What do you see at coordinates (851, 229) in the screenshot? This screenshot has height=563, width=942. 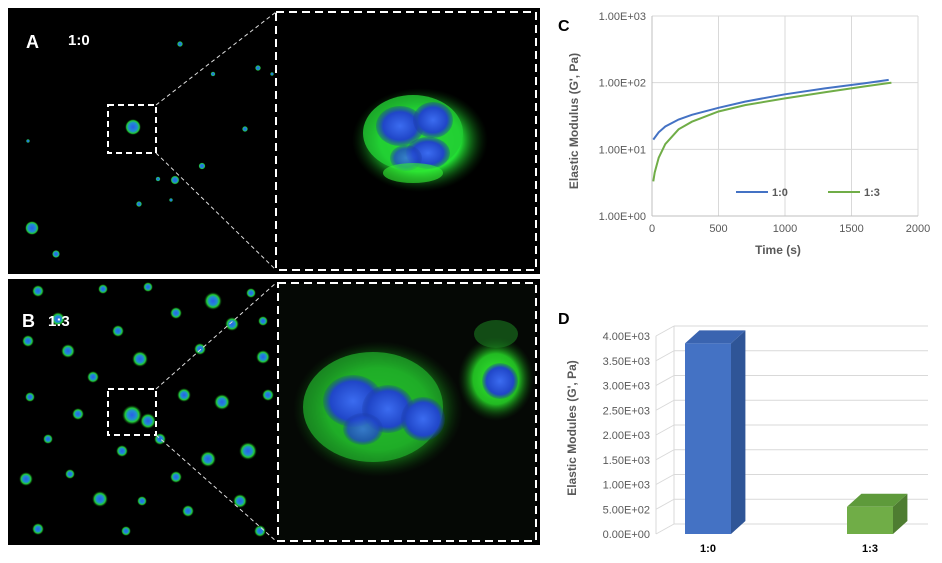 I see `chart-c-xtick: 1500` at bounding box center [851, 229].